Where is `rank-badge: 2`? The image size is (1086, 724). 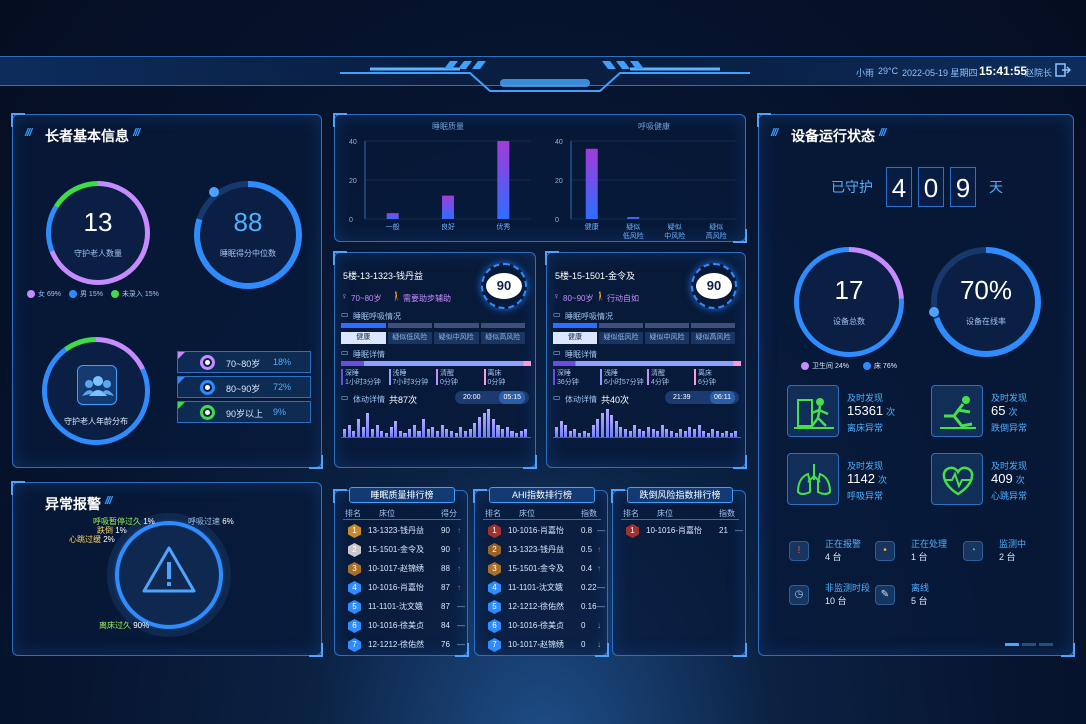
rank-badge: 2 is located at coordinates (494, 550).